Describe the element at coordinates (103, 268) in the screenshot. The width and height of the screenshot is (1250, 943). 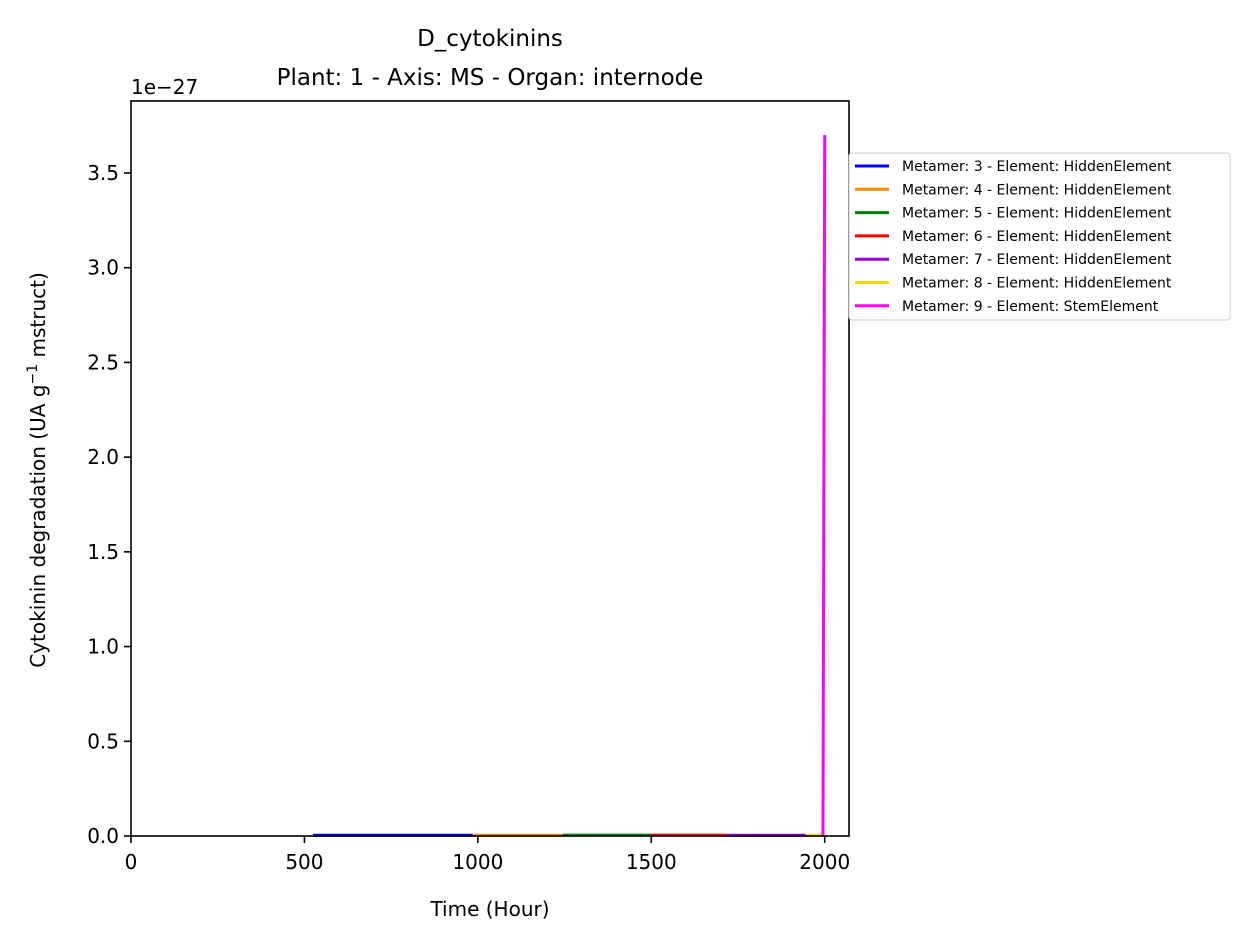
I see `y-tick-label: 3.0` at that location.